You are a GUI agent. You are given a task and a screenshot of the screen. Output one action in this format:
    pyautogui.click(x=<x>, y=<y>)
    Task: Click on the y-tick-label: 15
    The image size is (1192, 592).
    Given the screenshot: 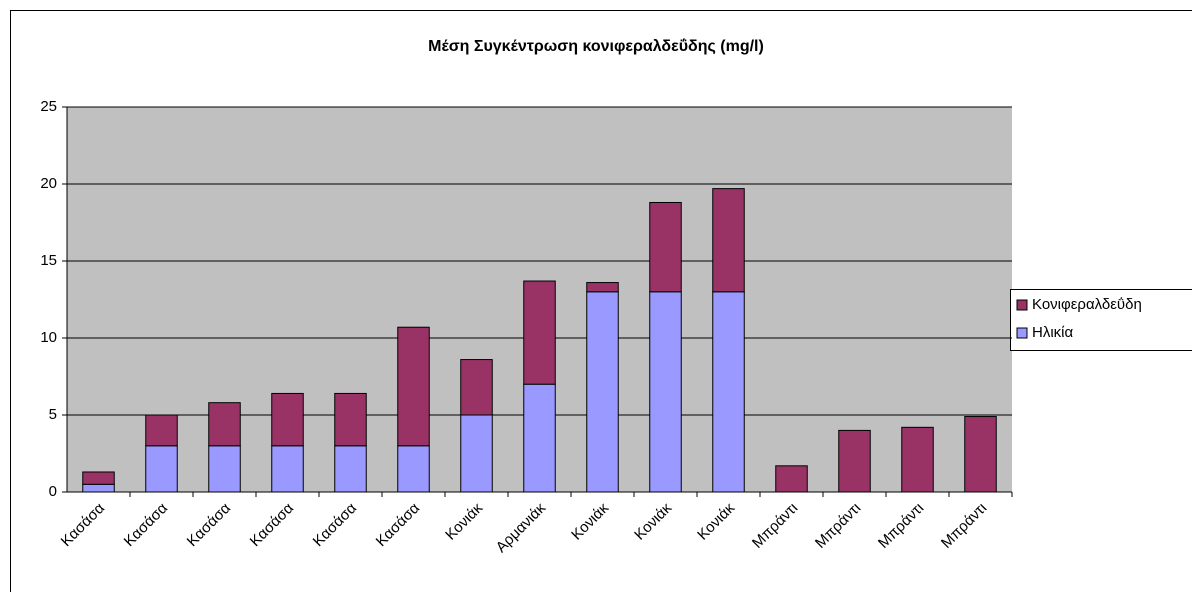 What is the action you would take?
    pyautogui.click(x=48, y=260)
    